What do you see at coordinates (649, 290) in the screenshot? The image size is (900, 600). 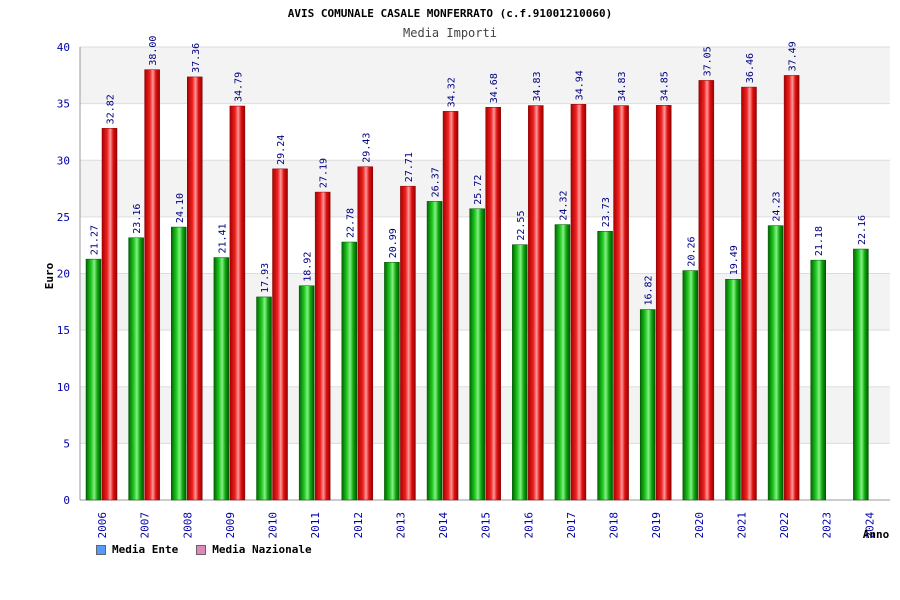 I see `data-label: 16.82` at bounding box center [649, 290].